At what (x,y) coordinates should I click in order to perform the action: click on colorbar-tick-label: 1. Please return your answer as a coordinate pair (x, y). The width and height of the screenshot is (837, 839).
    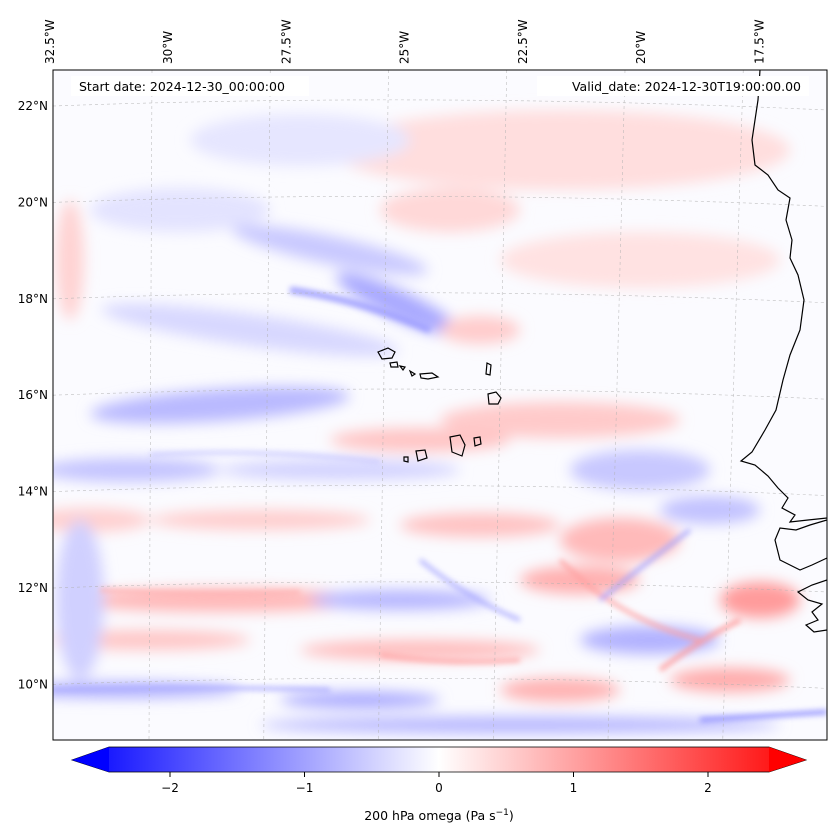
    Looking at the image, I should click on (574, 788).